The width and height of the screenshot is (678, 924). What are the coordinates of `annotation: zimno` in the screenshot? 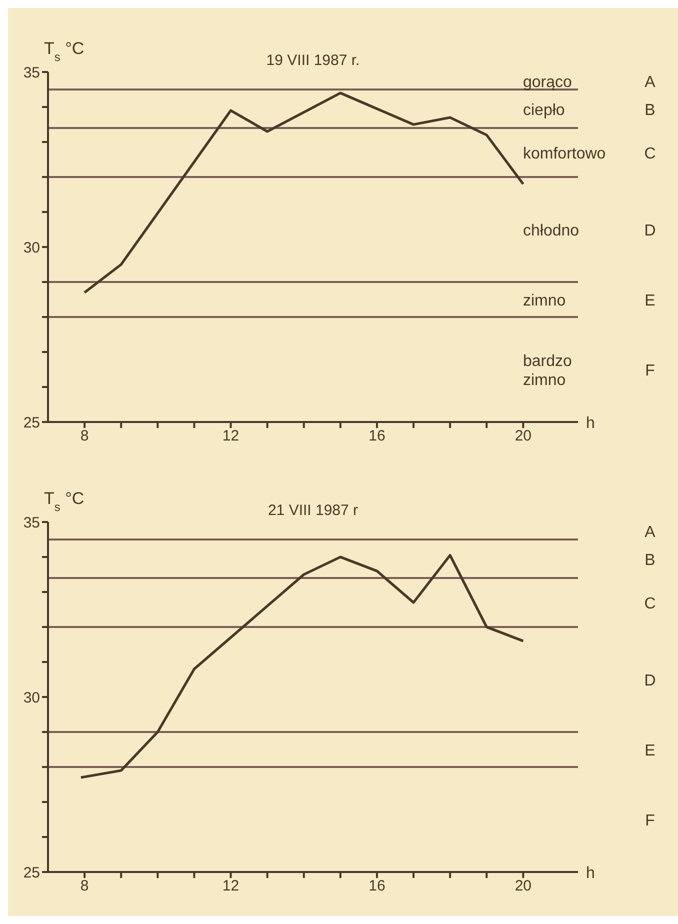 It's located at (544, 301).